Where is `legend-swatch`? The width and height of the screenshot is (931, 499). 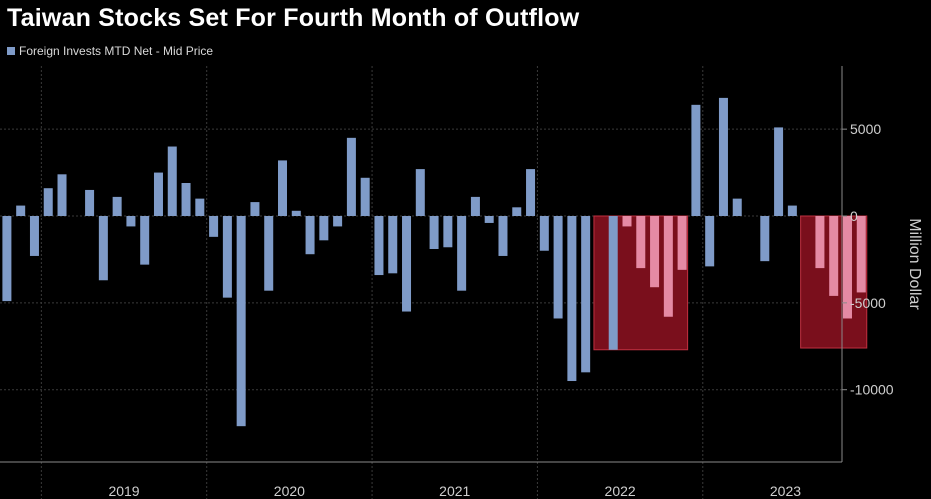 legend-swatch is located at coordinates (11, 51).